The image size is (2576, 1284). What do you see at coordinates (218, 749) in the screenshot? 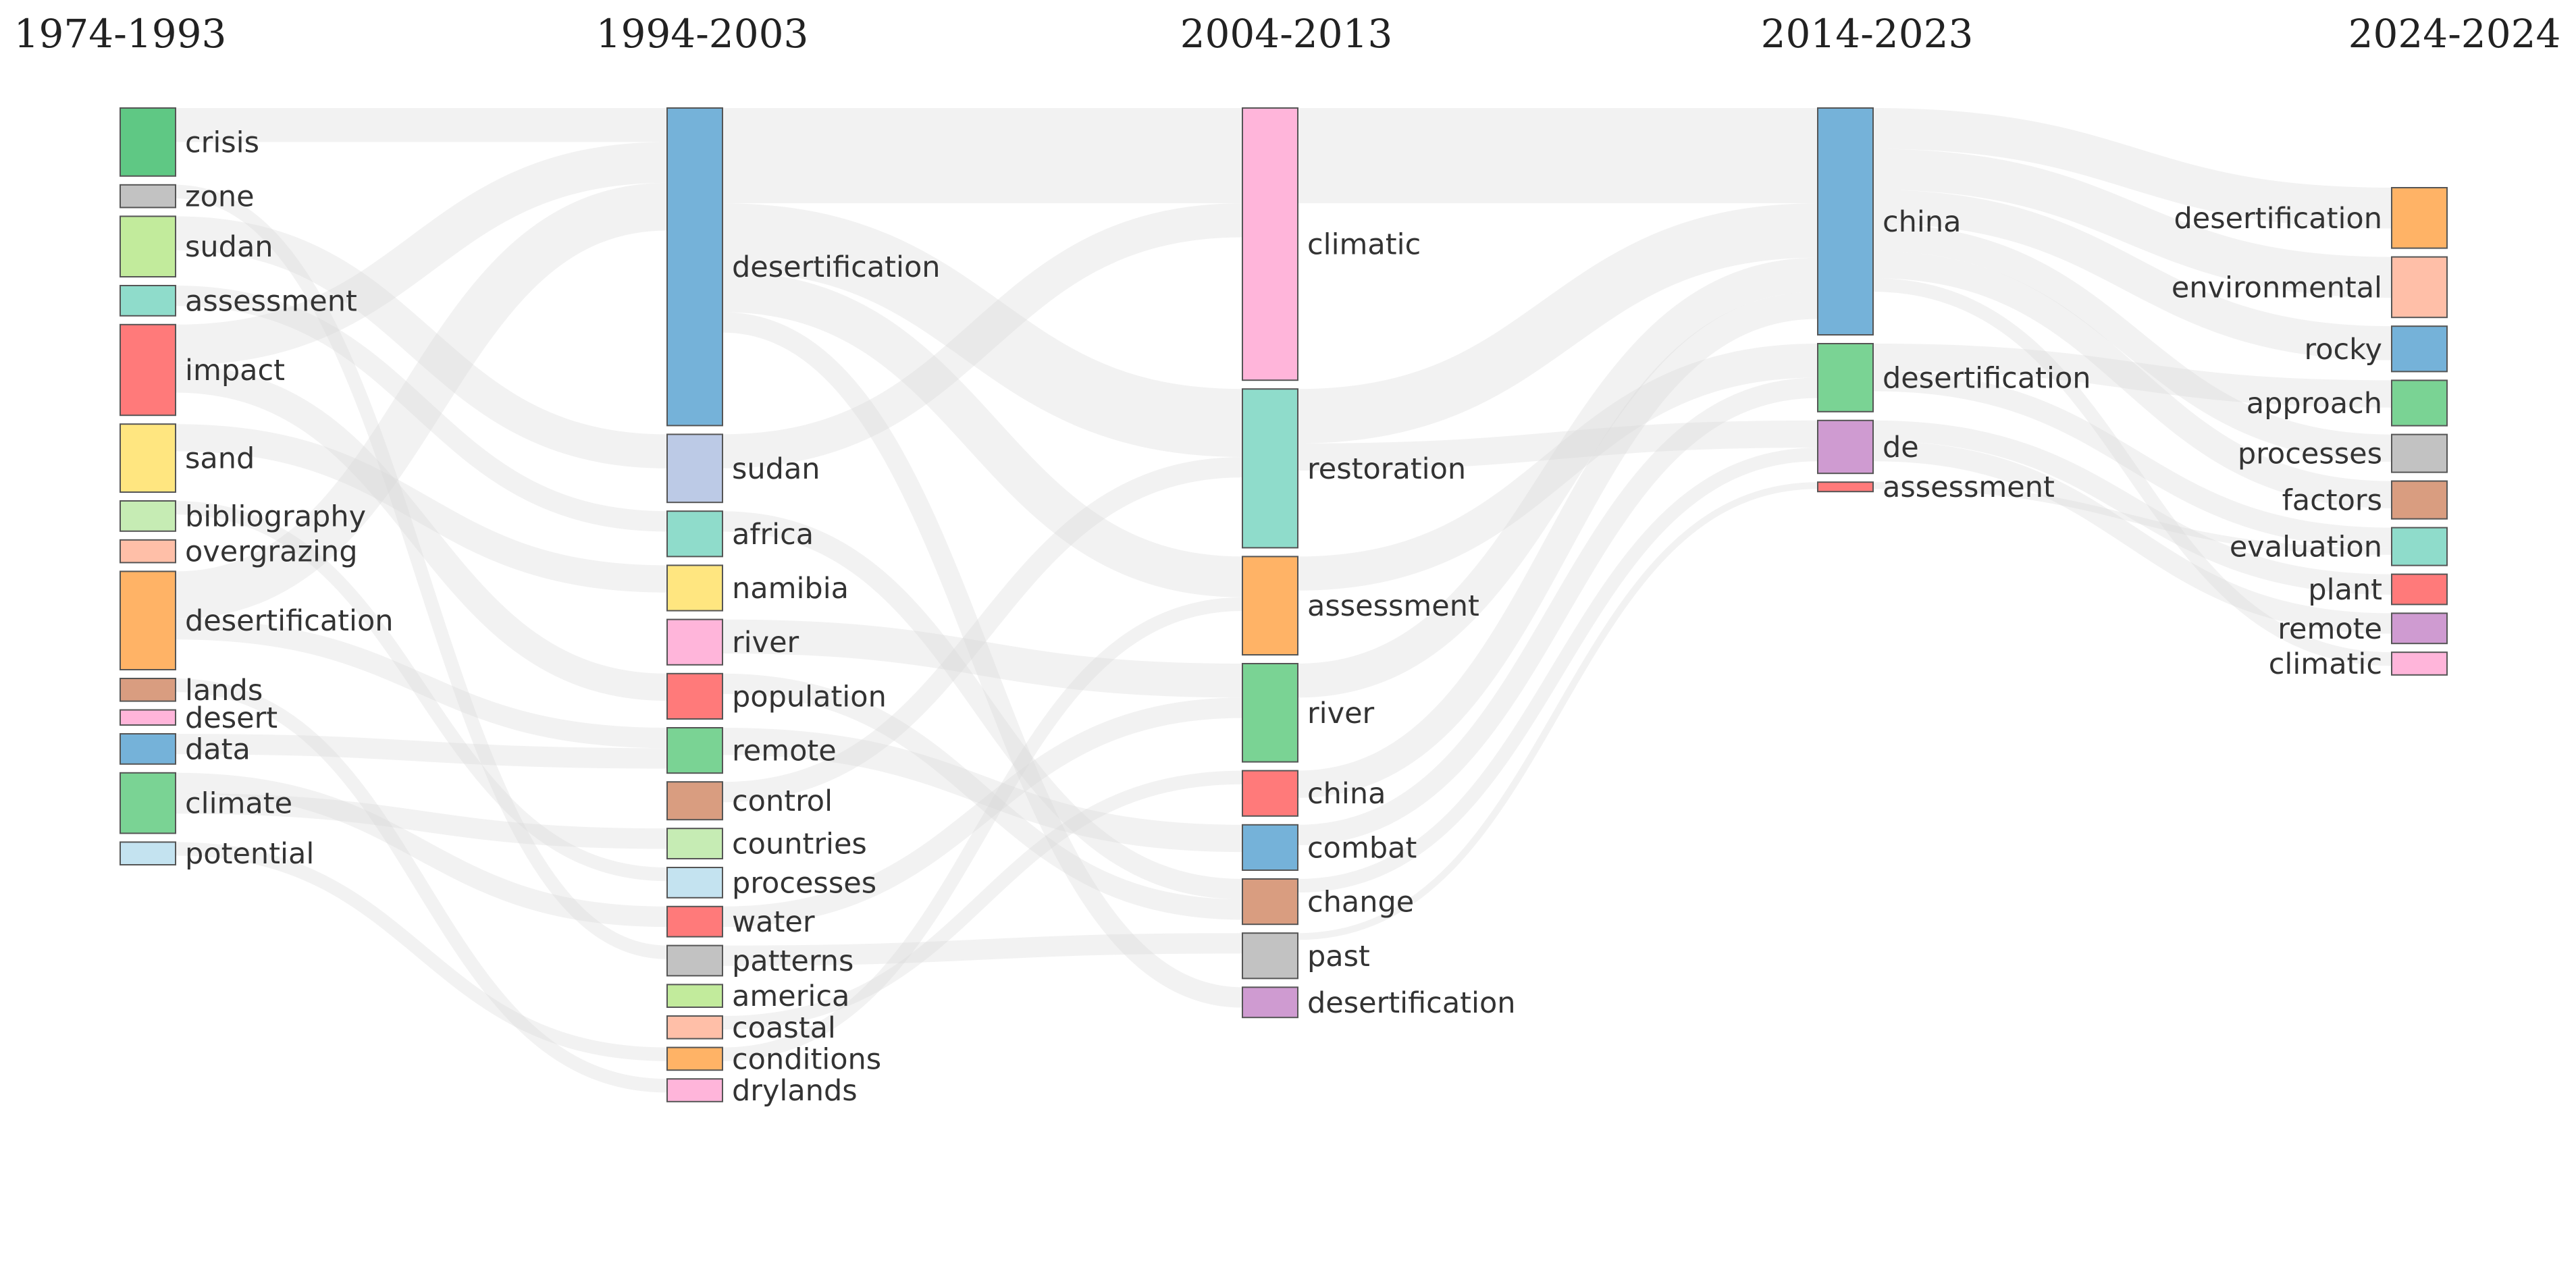
I see `sankey-node-label: data` at bounding box center [218, 749].